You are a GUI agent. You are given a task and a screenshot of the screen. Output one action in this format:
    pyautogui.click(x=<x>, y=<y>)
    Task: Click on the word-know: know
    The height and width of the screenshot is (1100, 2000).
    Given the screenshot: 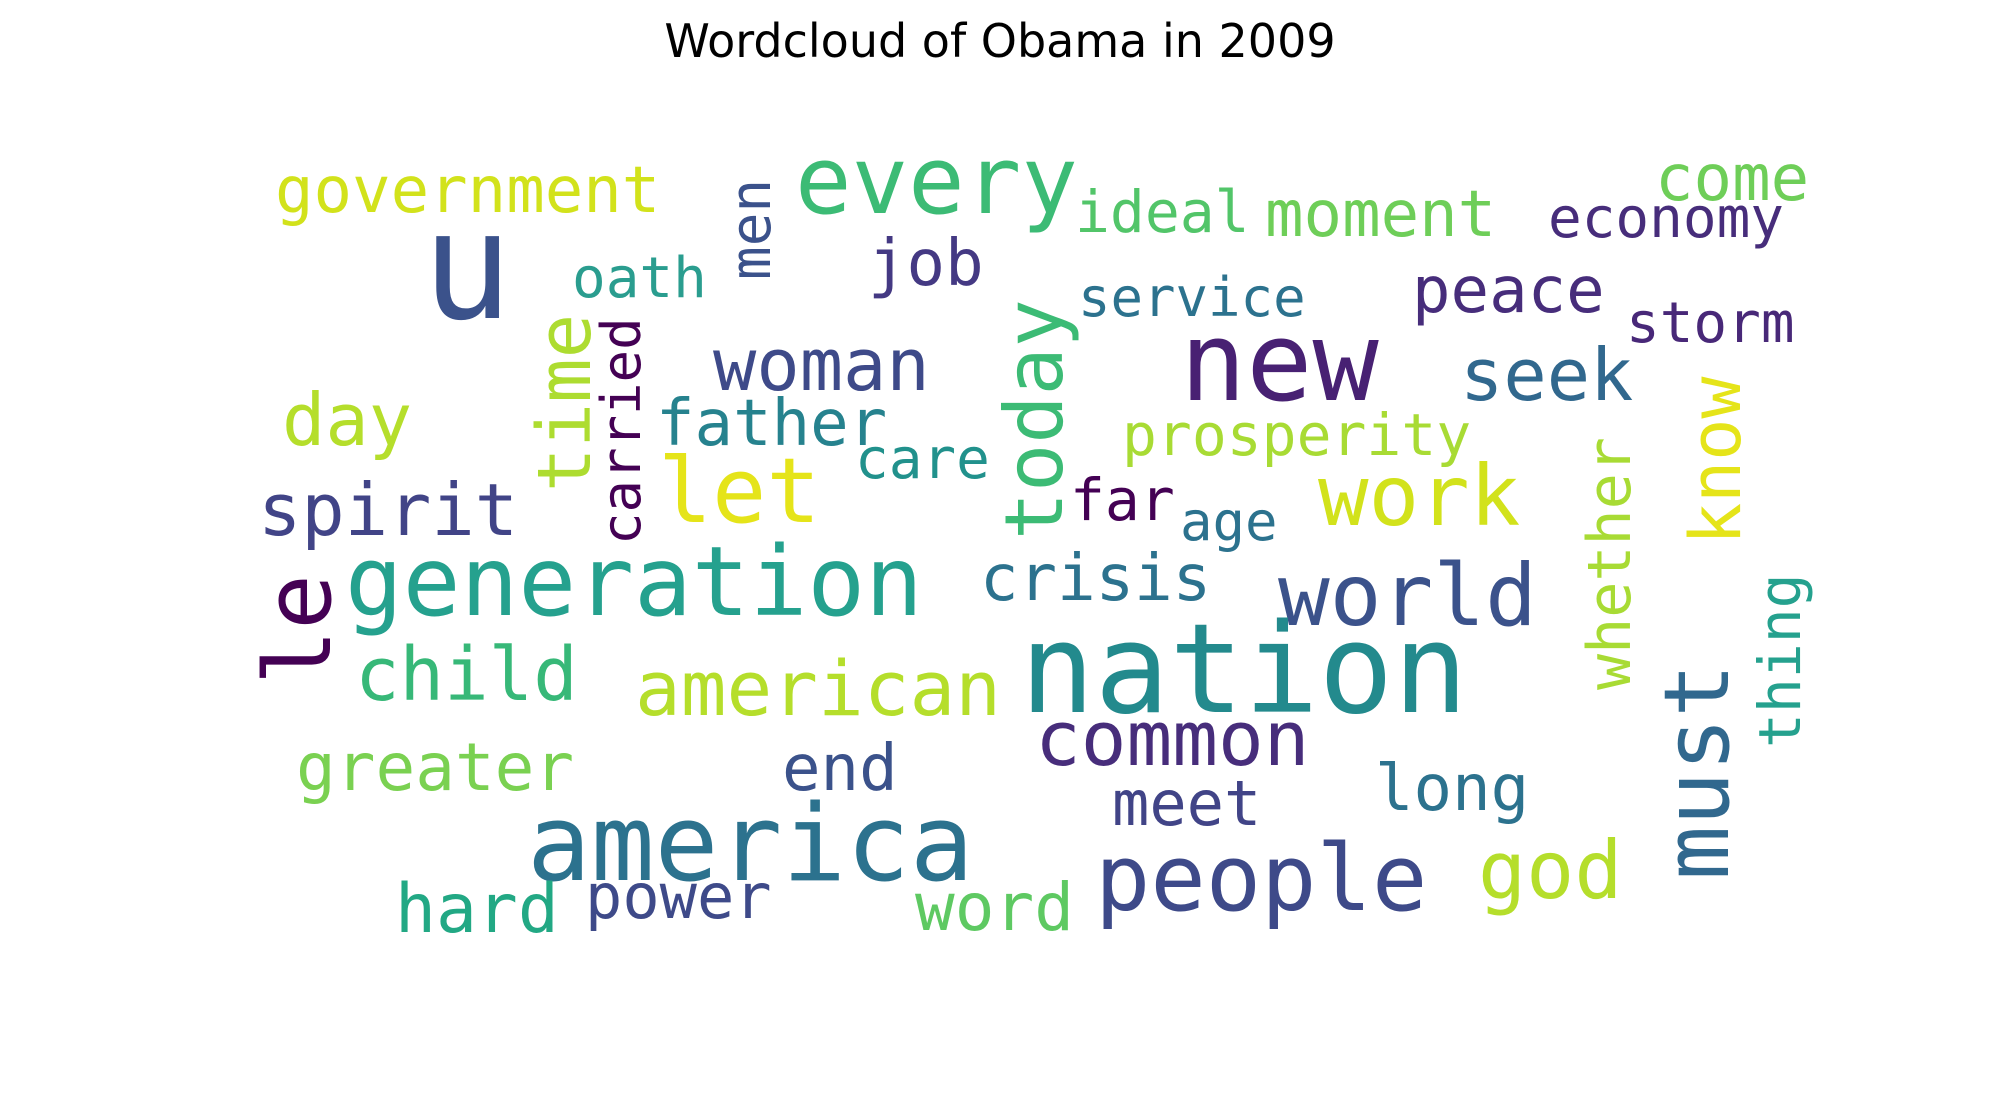 What is the action you would take?
    pyautogui.click(x=1716, y=460)
    